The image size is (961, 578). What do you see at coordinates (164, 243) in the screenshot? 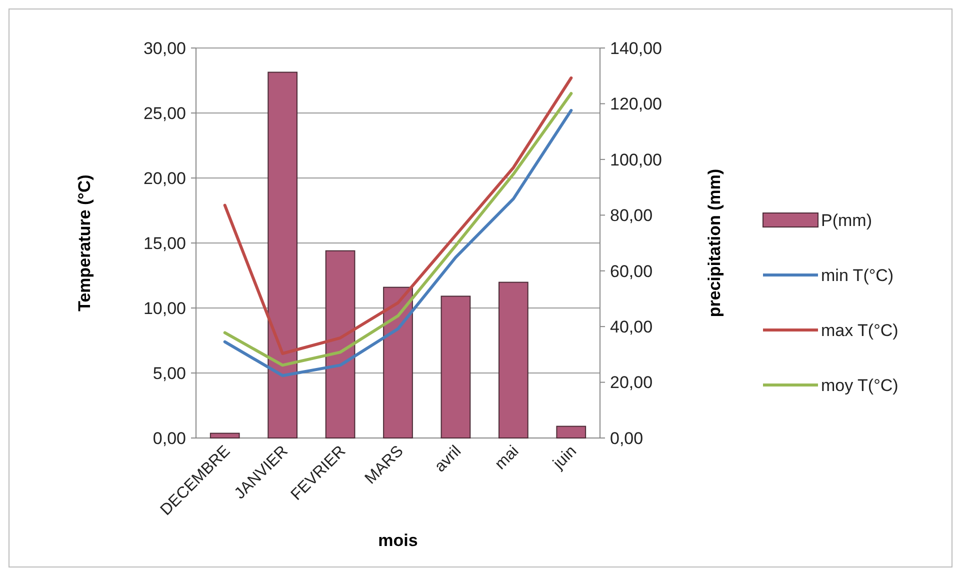
I see `y-tick-label: 15,00` at bounding box center [164, 243].